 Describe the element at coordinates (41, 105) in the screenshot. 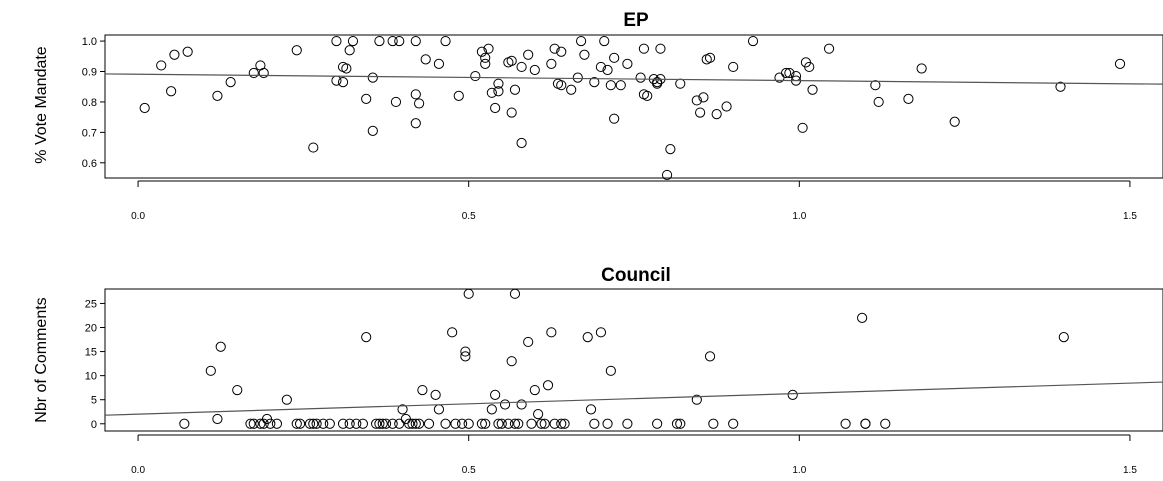

I see `y-axis-label-ep: % Vote Mandate` at that location.